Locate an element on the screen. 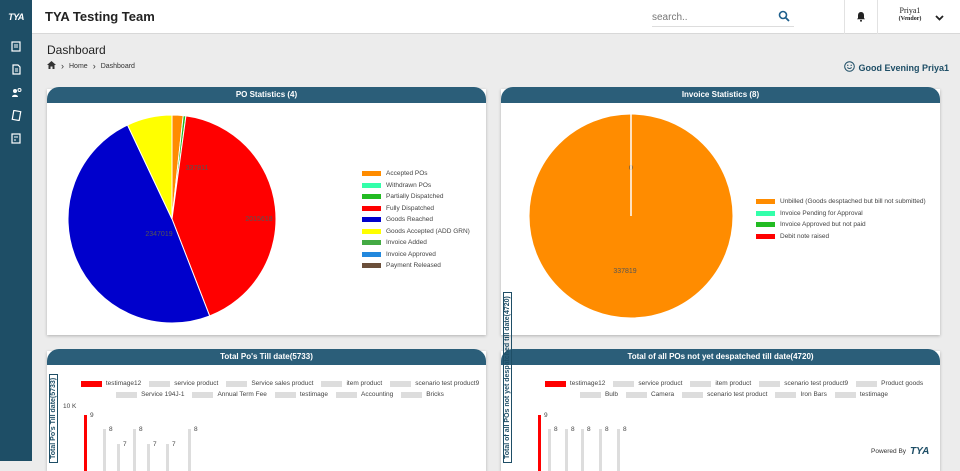 The image size is (960, 471). legend-label: Invoice Pending for Approval is located at coordinates (821, 213).